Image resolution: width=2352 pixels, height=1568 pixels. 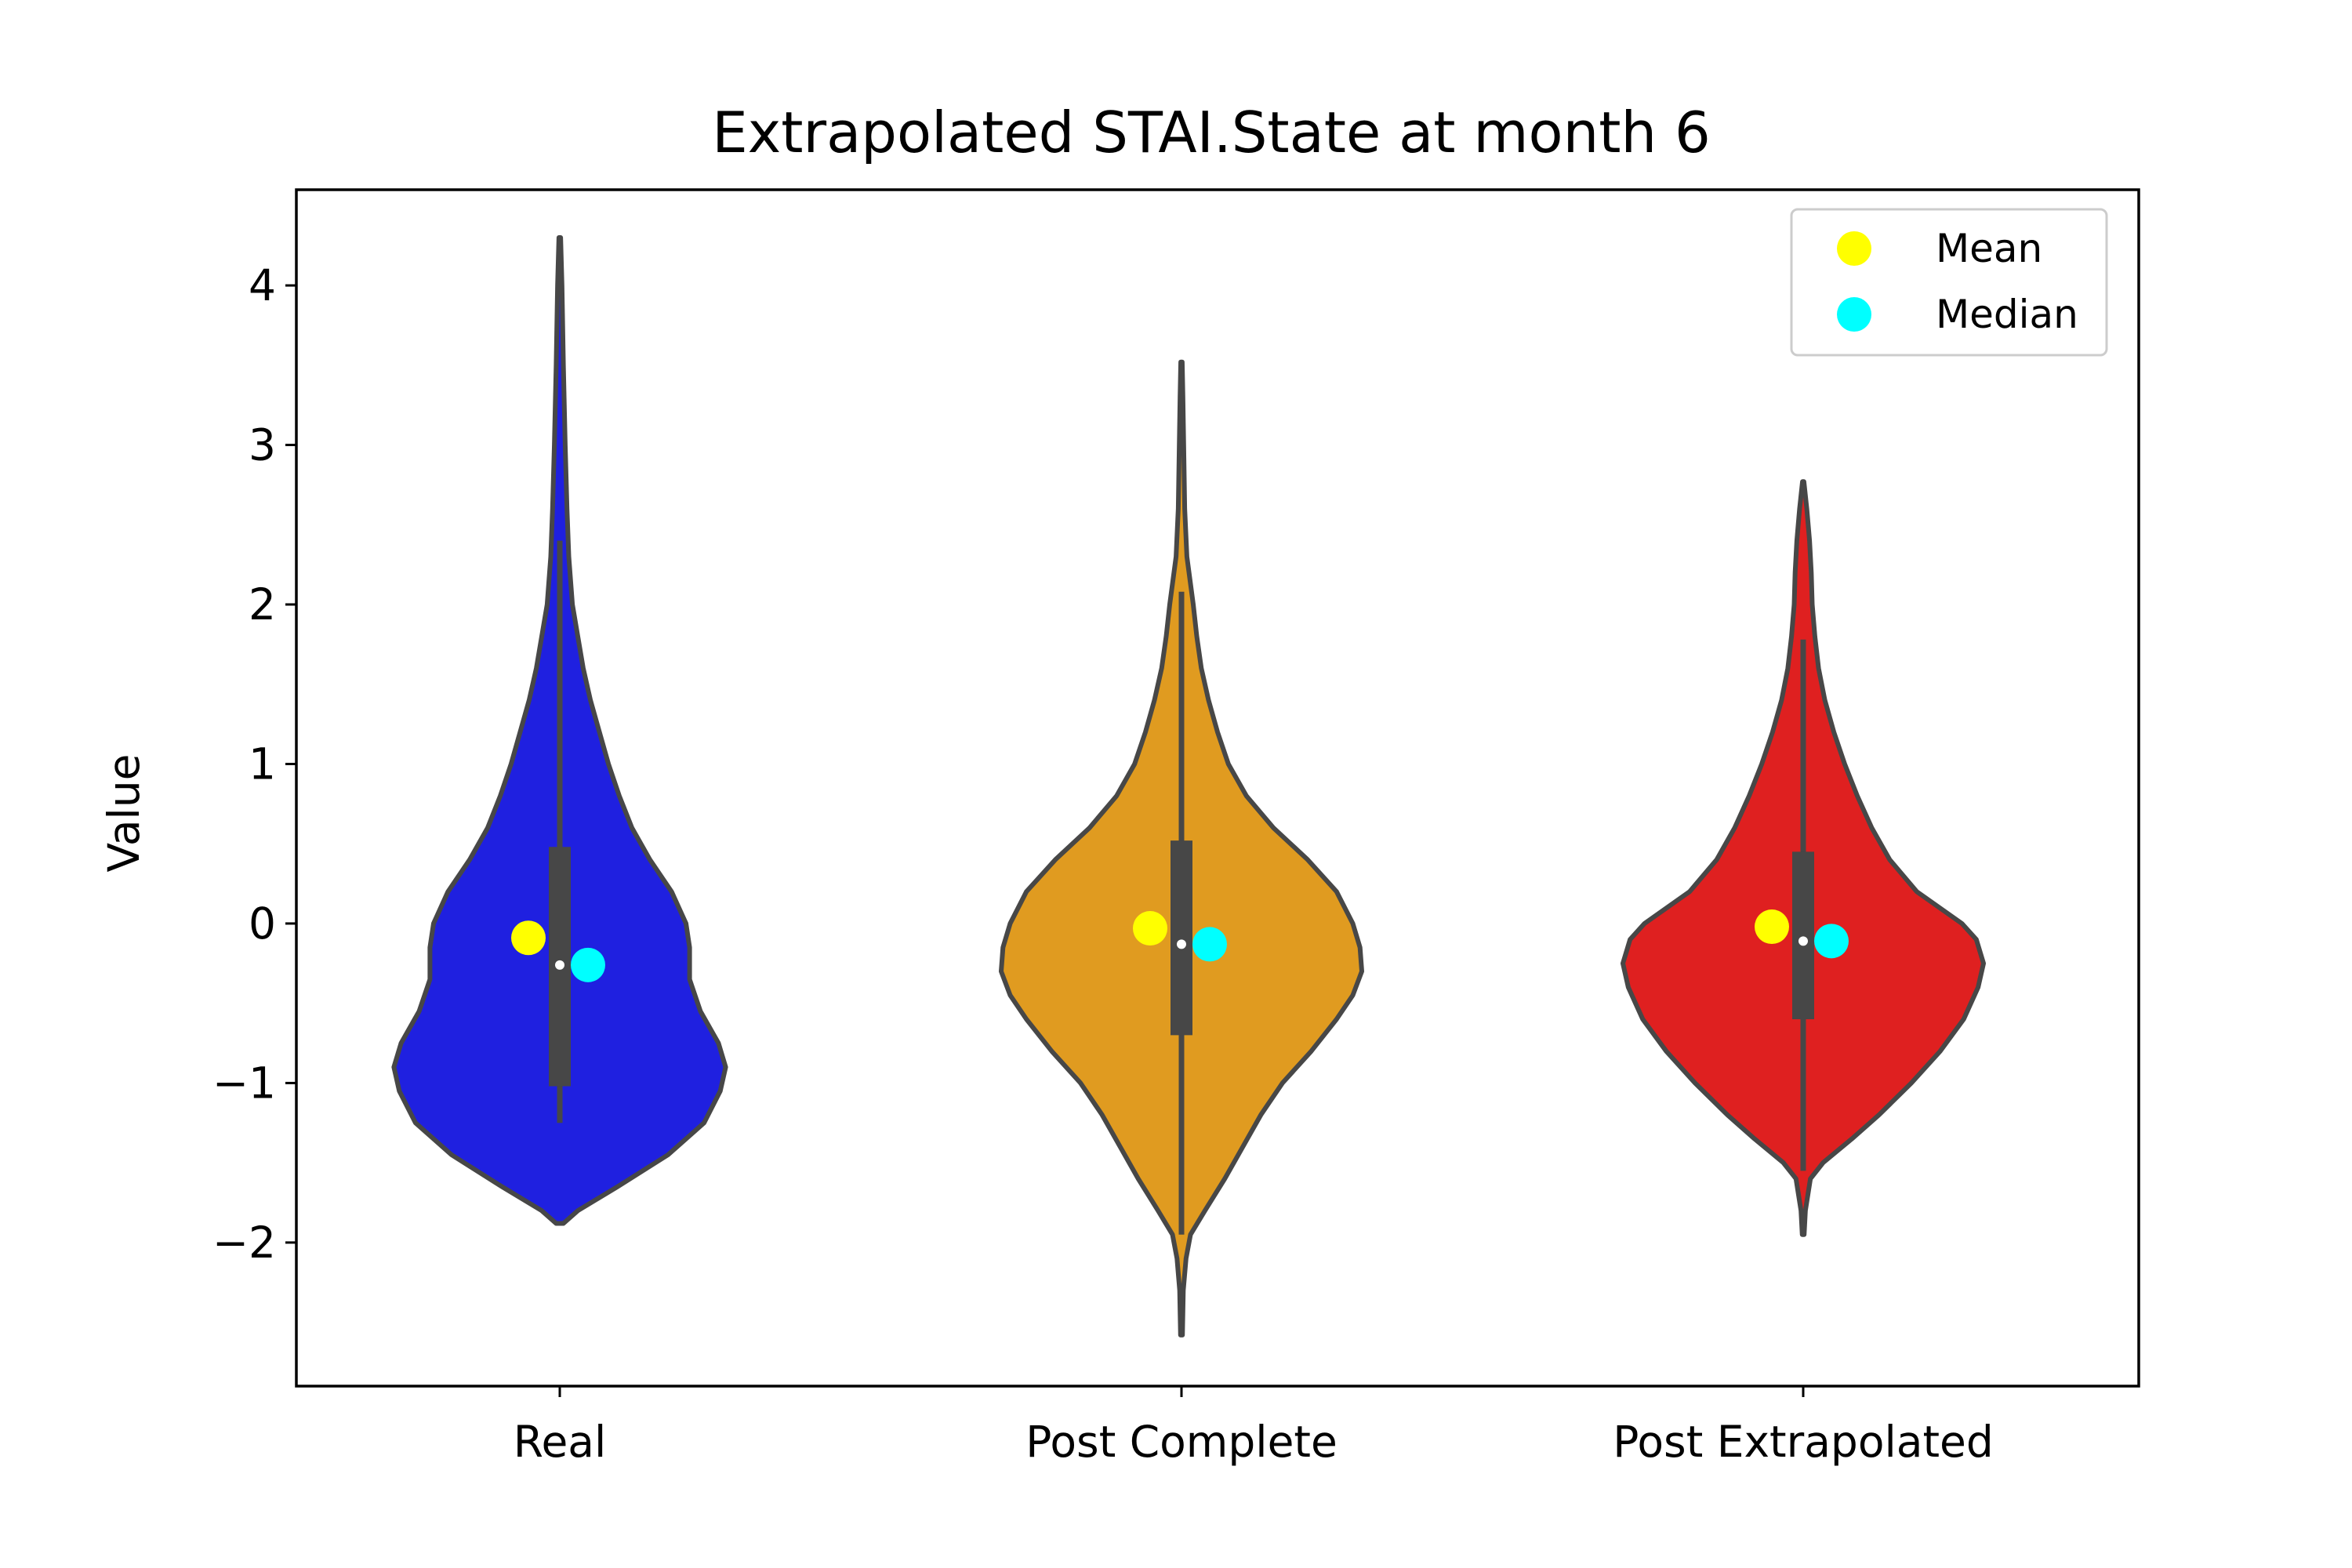 What do you see at coordinates (244, 1083) in the screenshot?
I see `y-tick-label: −1` at bounding box center [244, 1083].